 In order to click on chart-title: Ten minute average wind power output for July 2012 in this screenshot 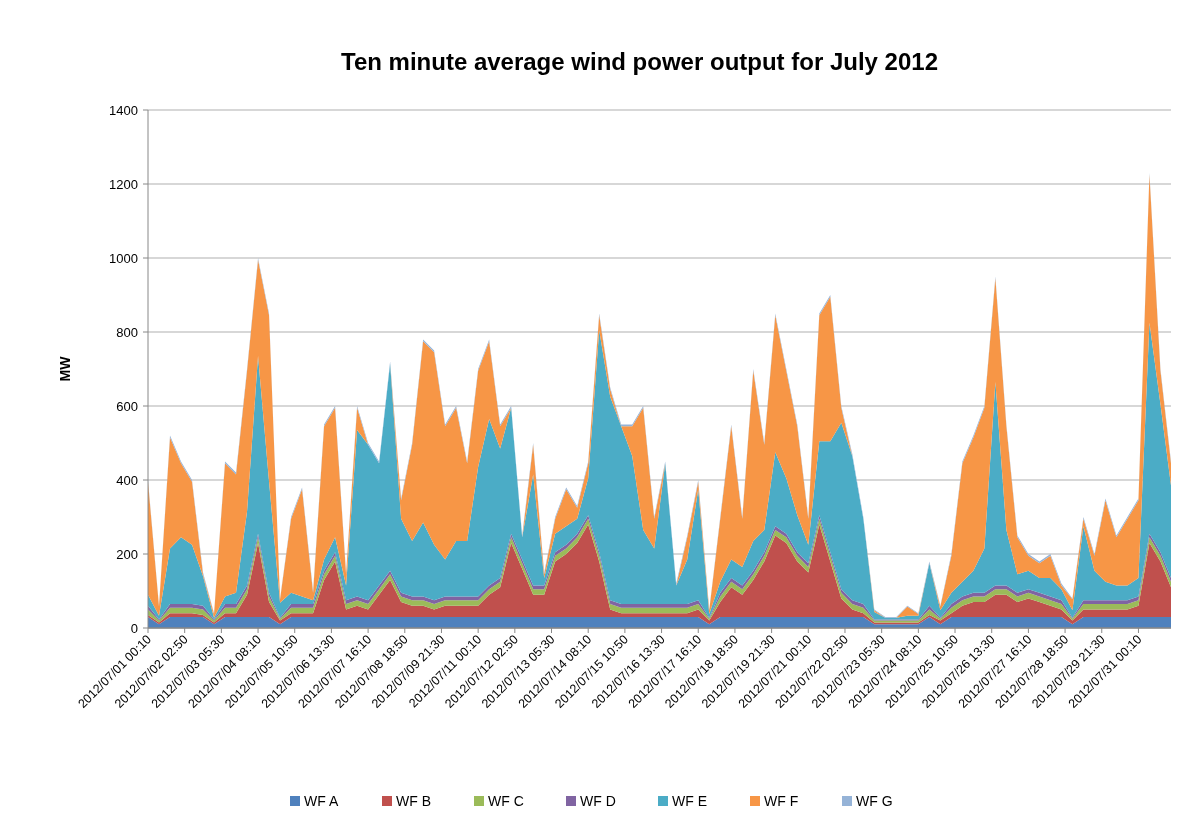, I will do `click(639, 61)`.